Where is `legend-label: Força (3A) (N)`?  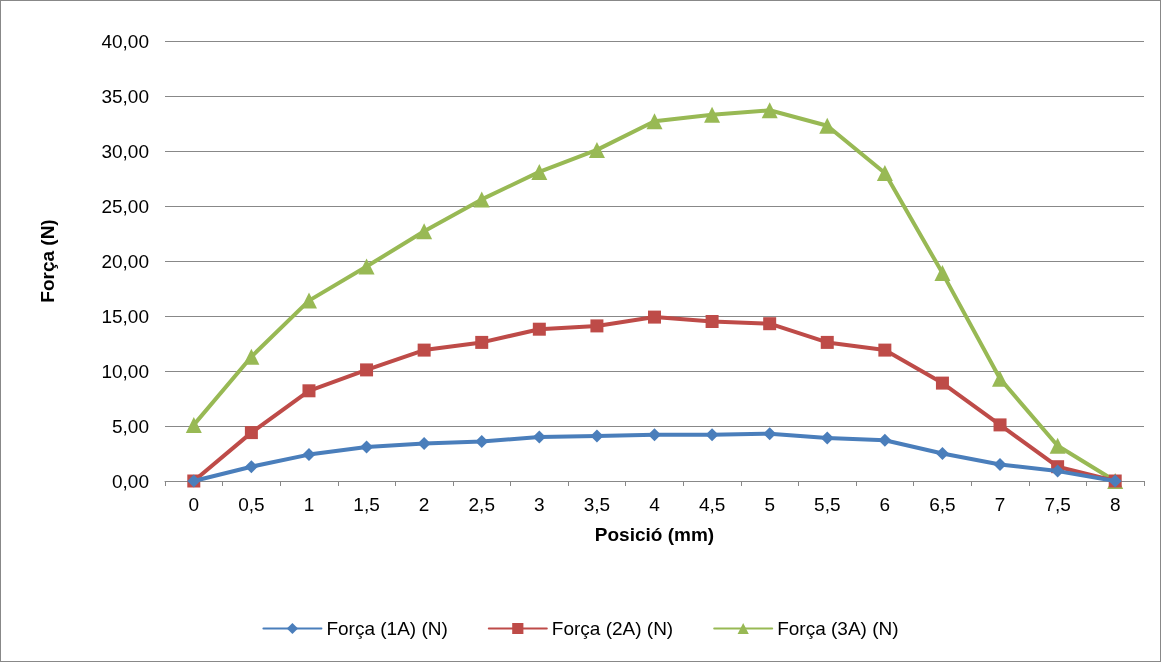 legend-label: Força (3A) (N) is located at coordinates (838, 628).